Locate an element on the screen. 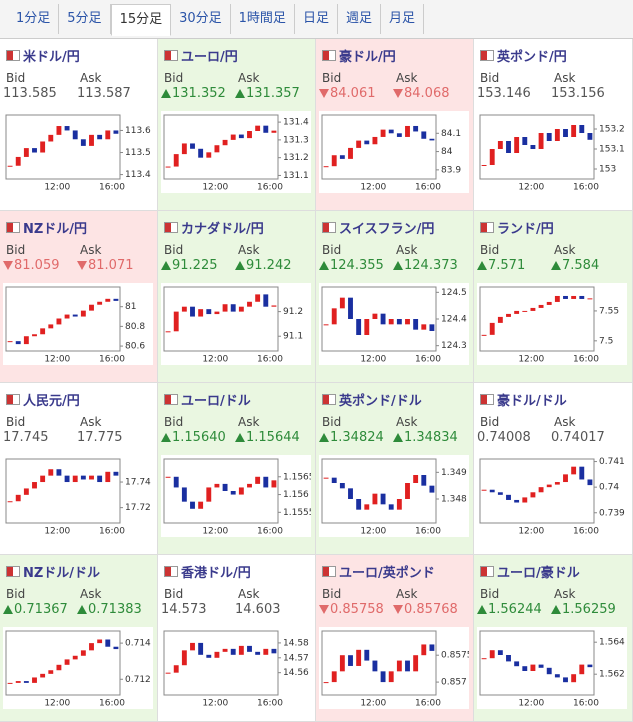 The width and height of the screenshot is (633, 722). y-tick-label: 1.1565 is located at coordinates (297, 477).